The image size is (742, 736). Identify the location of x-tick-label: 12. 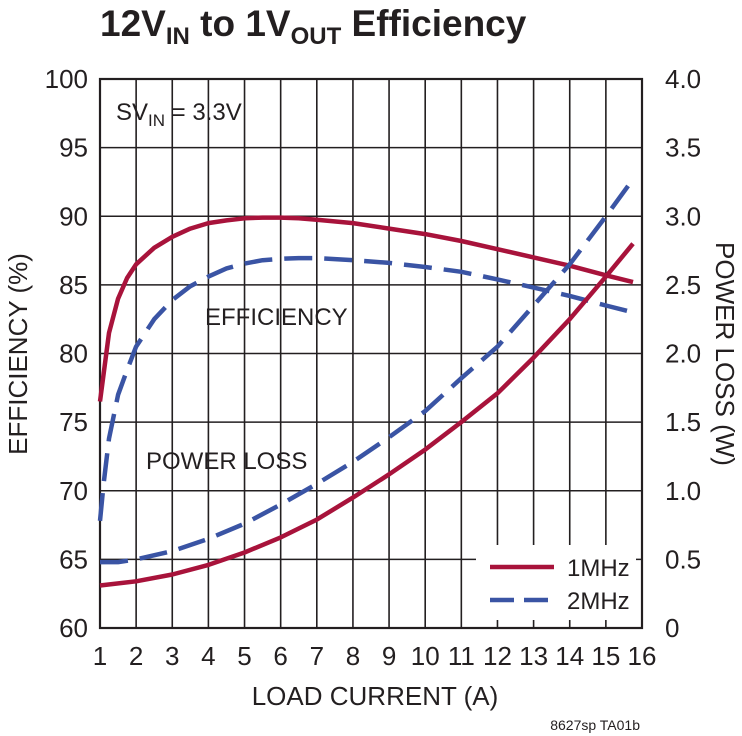
(497, 656).